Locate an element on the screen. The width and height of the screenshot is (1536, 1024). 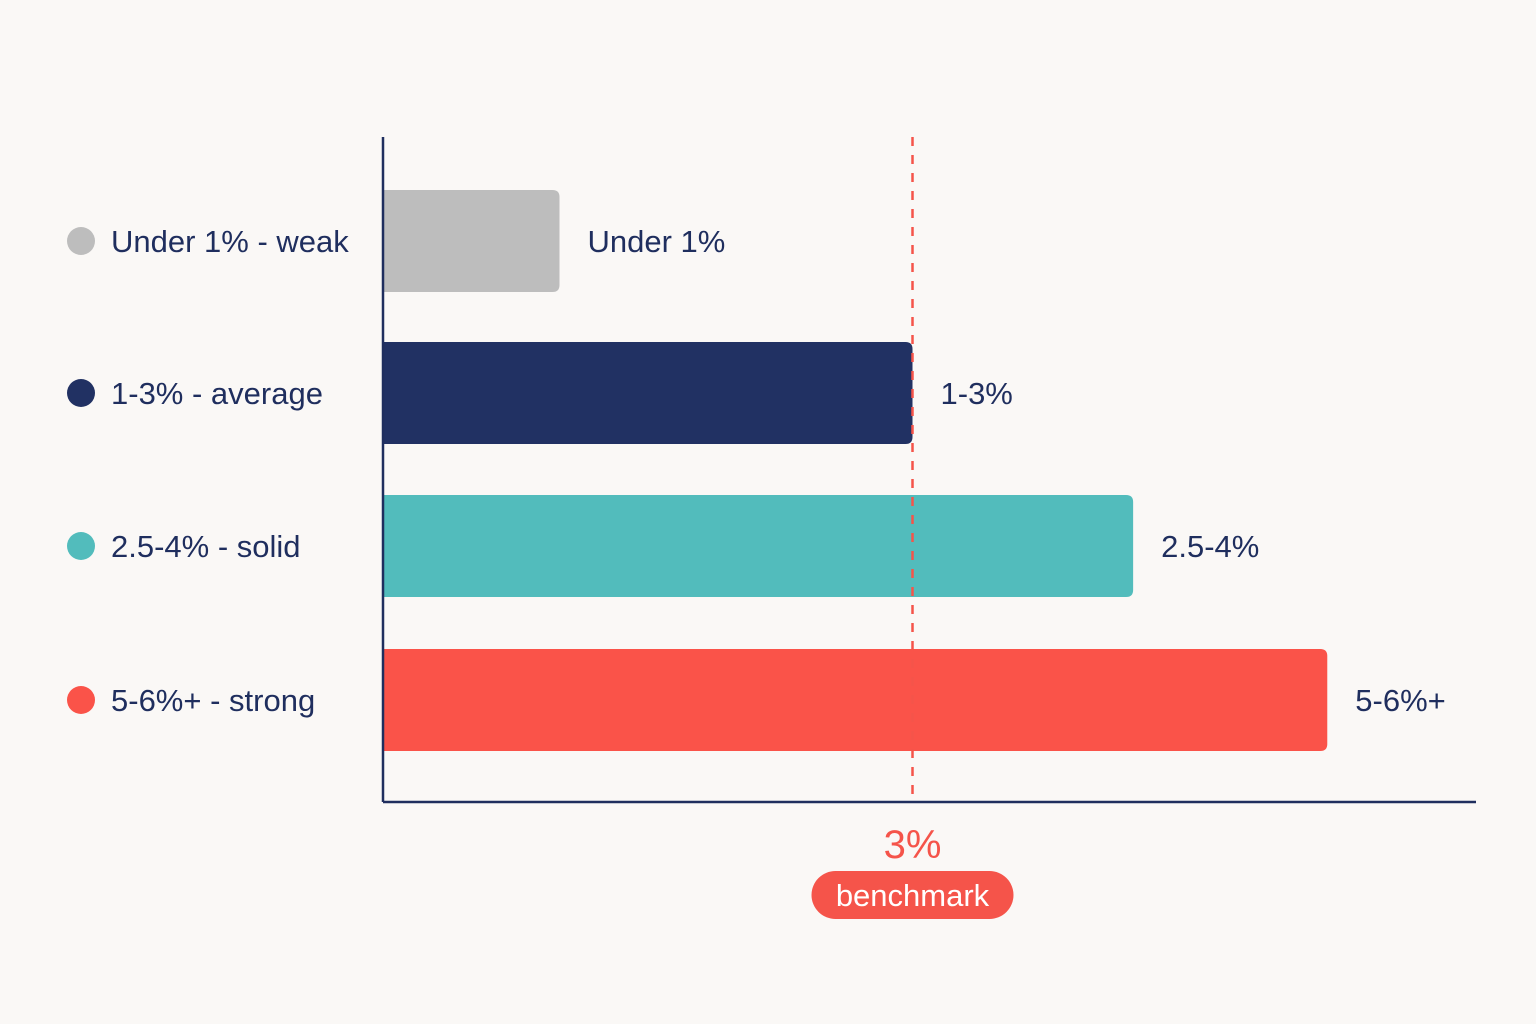
benchmark-label: benchmark is located at coordinates (913, 895).